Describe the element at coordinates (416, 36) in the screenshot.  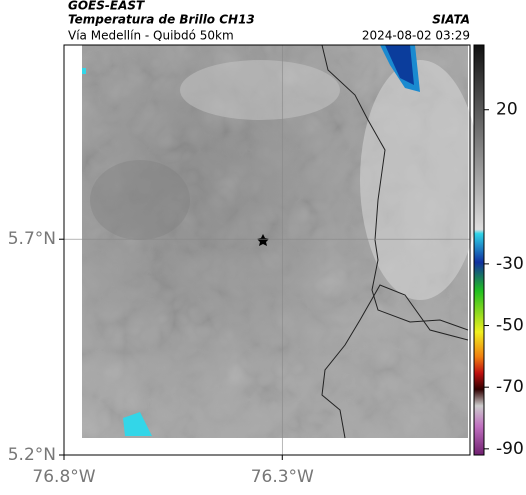
I see `datetime: 2024-08-02 03:29` at that location.